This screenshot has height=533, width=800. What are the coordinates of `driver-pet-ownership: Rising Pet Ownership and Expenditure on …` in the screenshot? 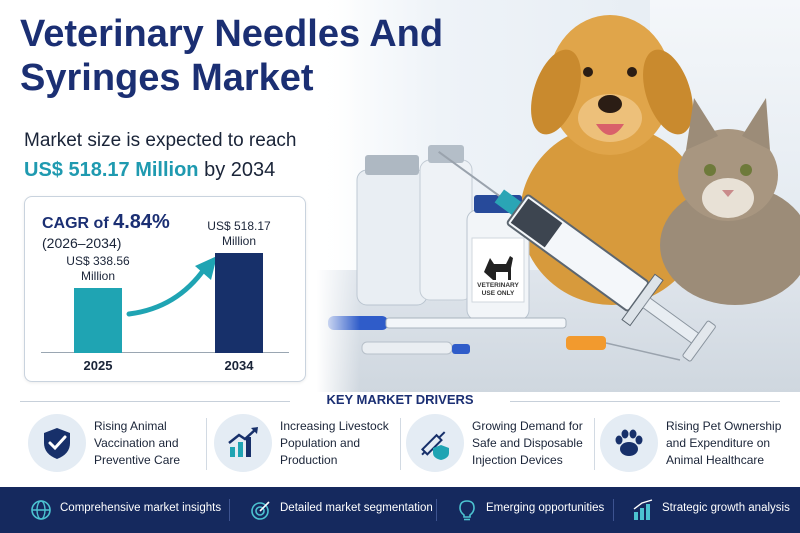 It's located at (695, 444).